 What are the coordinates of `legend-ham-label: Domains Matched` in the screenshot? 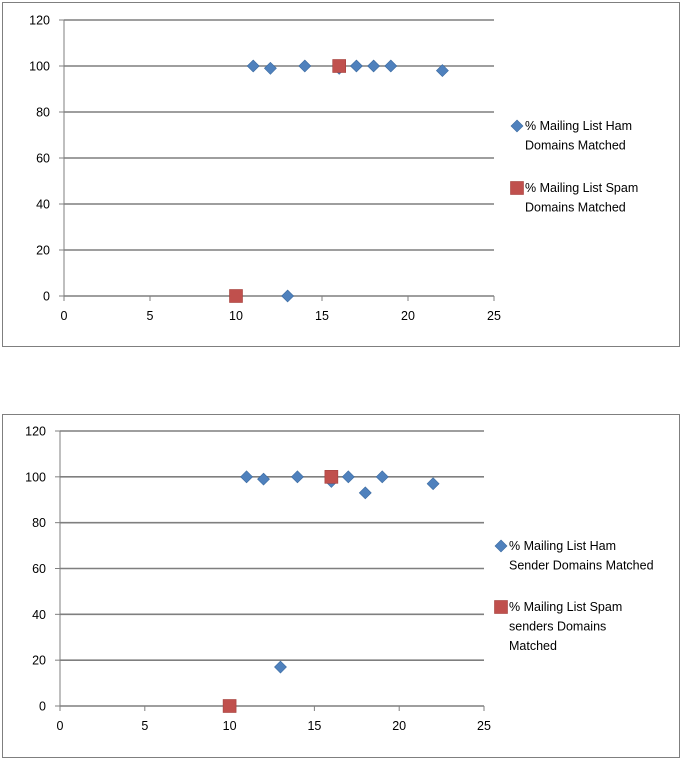 It's located at (575, 146).